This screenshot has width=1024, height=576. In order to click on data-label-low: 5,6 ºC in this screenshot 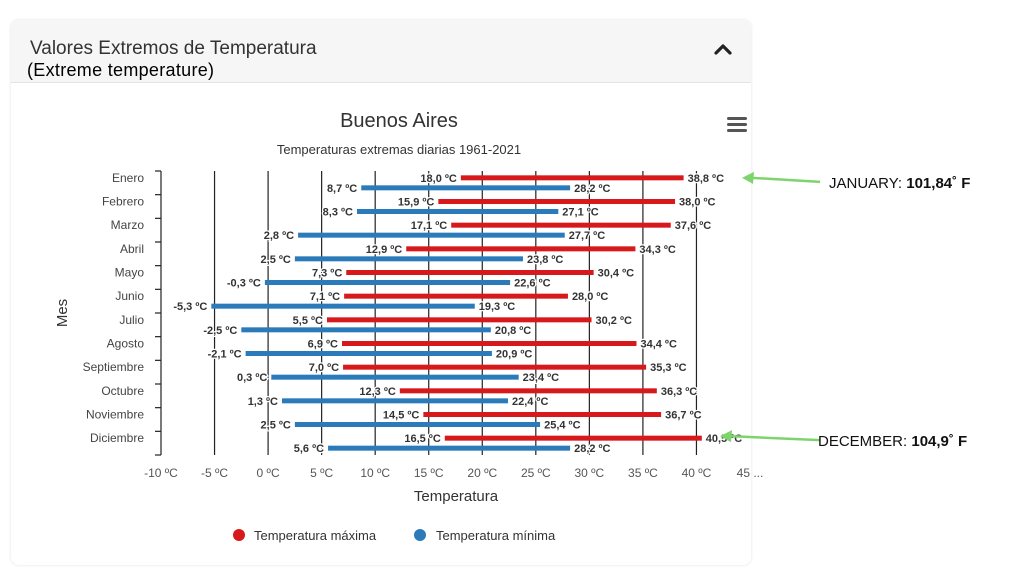, I will do `click(309, 449)`.